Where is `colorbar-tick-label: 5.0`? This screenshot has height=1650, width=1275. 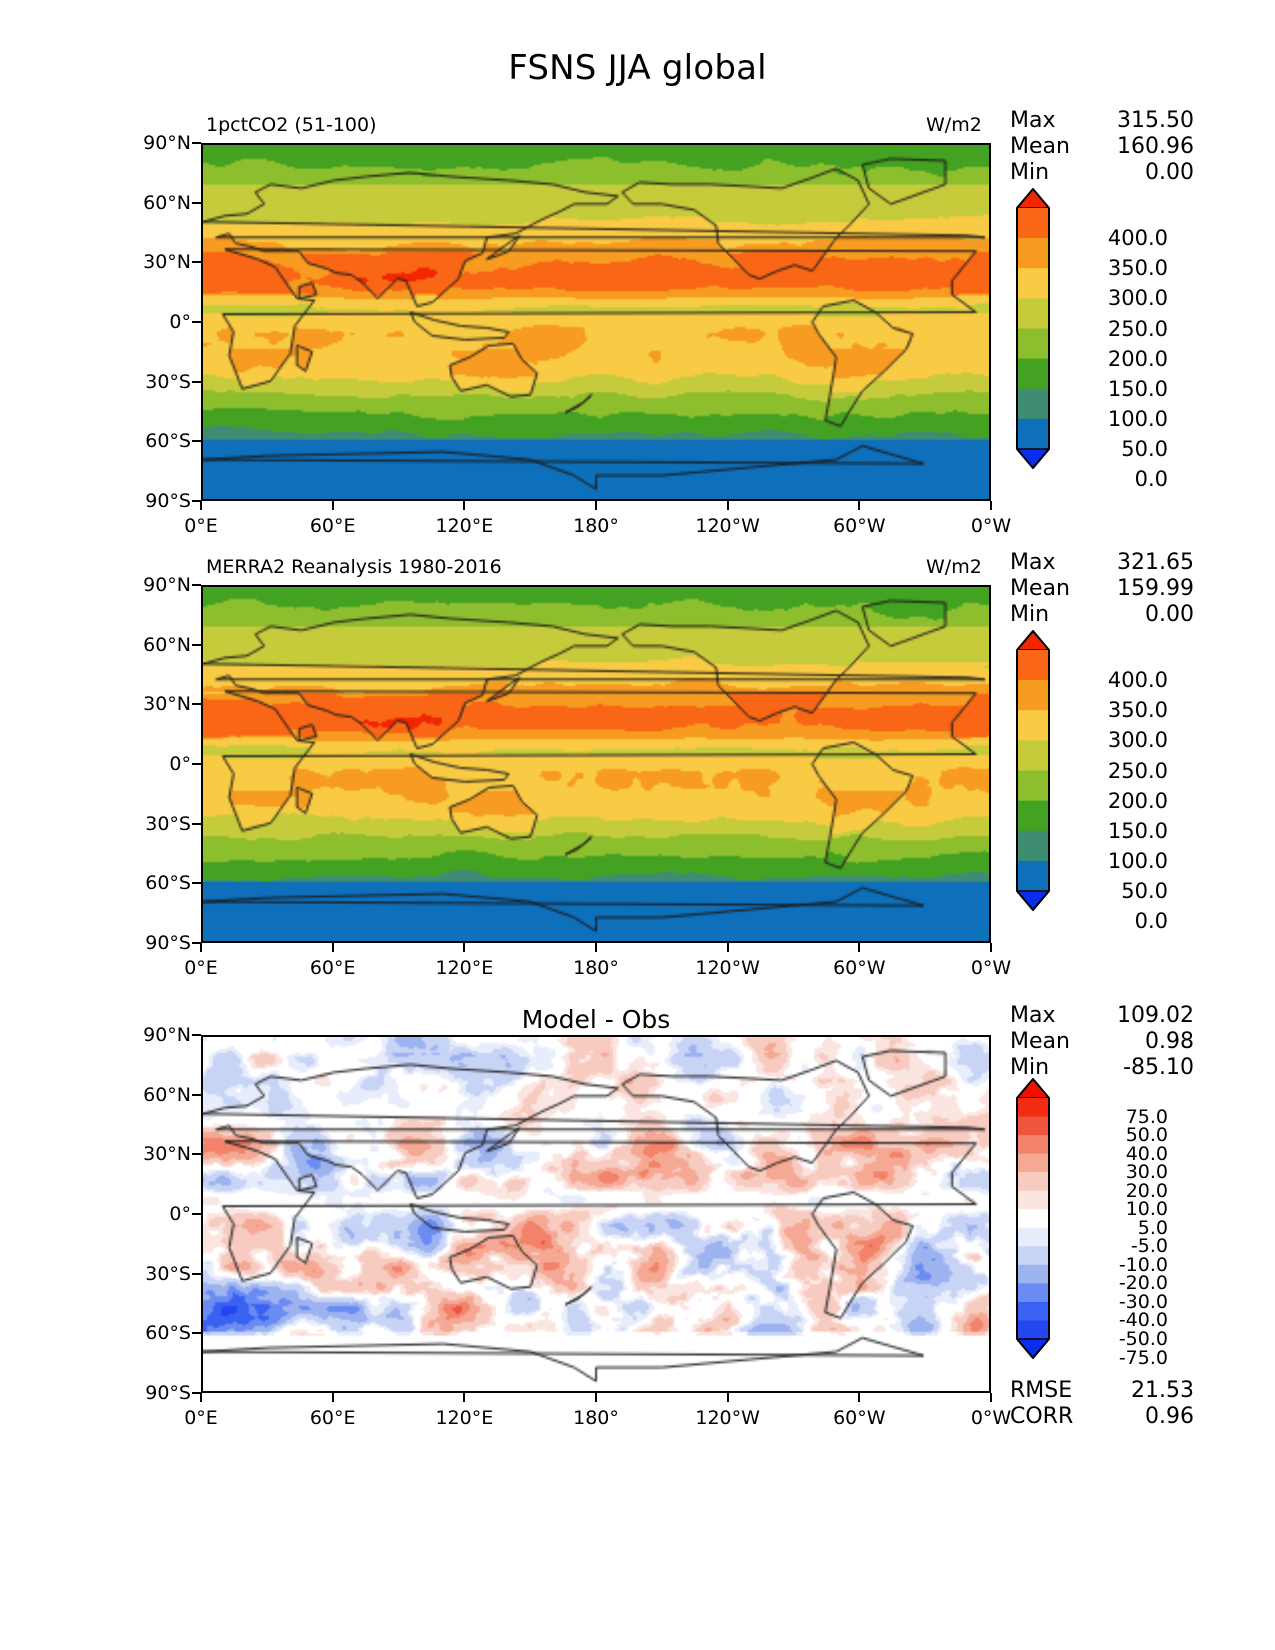
colorbar-tick-label: 5.0 is located at coordinates (1152, 1227).